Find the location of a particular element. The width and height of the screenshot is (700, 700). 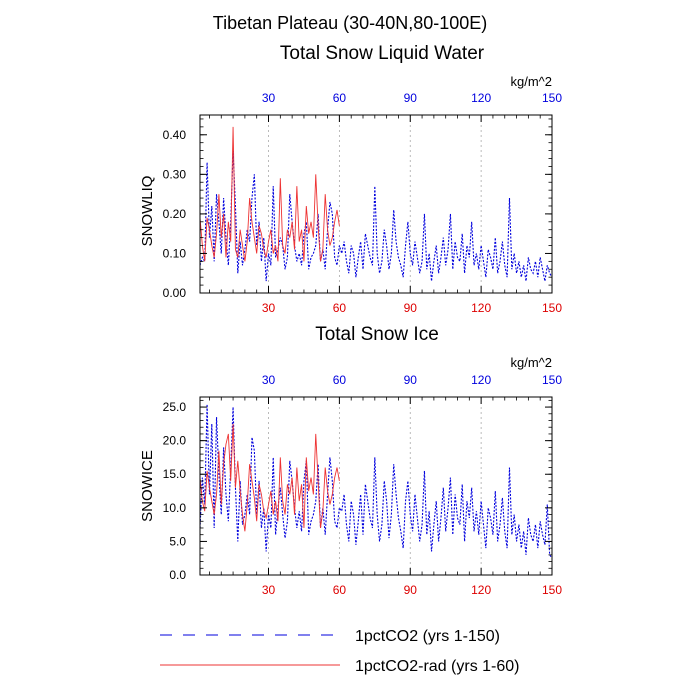

legend-label-1pctco2: 1pctCO2 (yrs 1-150) is located at coordinates (427, 636).